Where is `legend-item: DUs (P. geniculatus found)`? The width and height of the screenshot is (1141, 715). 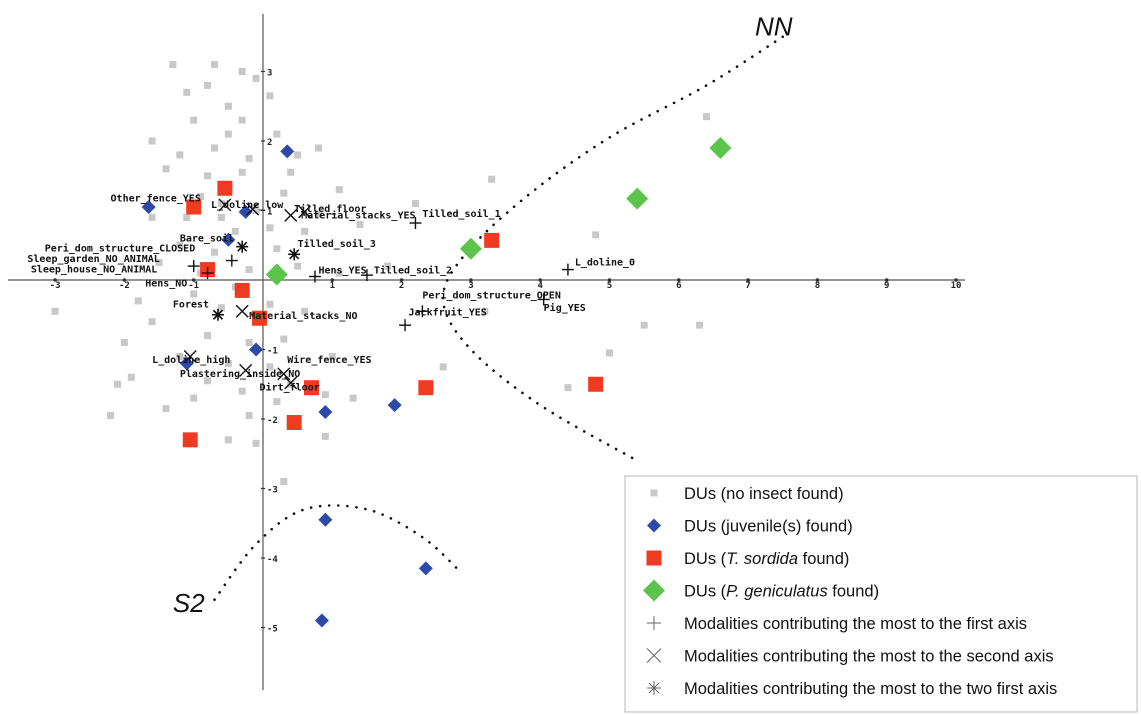 legend-item: DUs (P. geniculatus found) is located at coordinates (761, 590).